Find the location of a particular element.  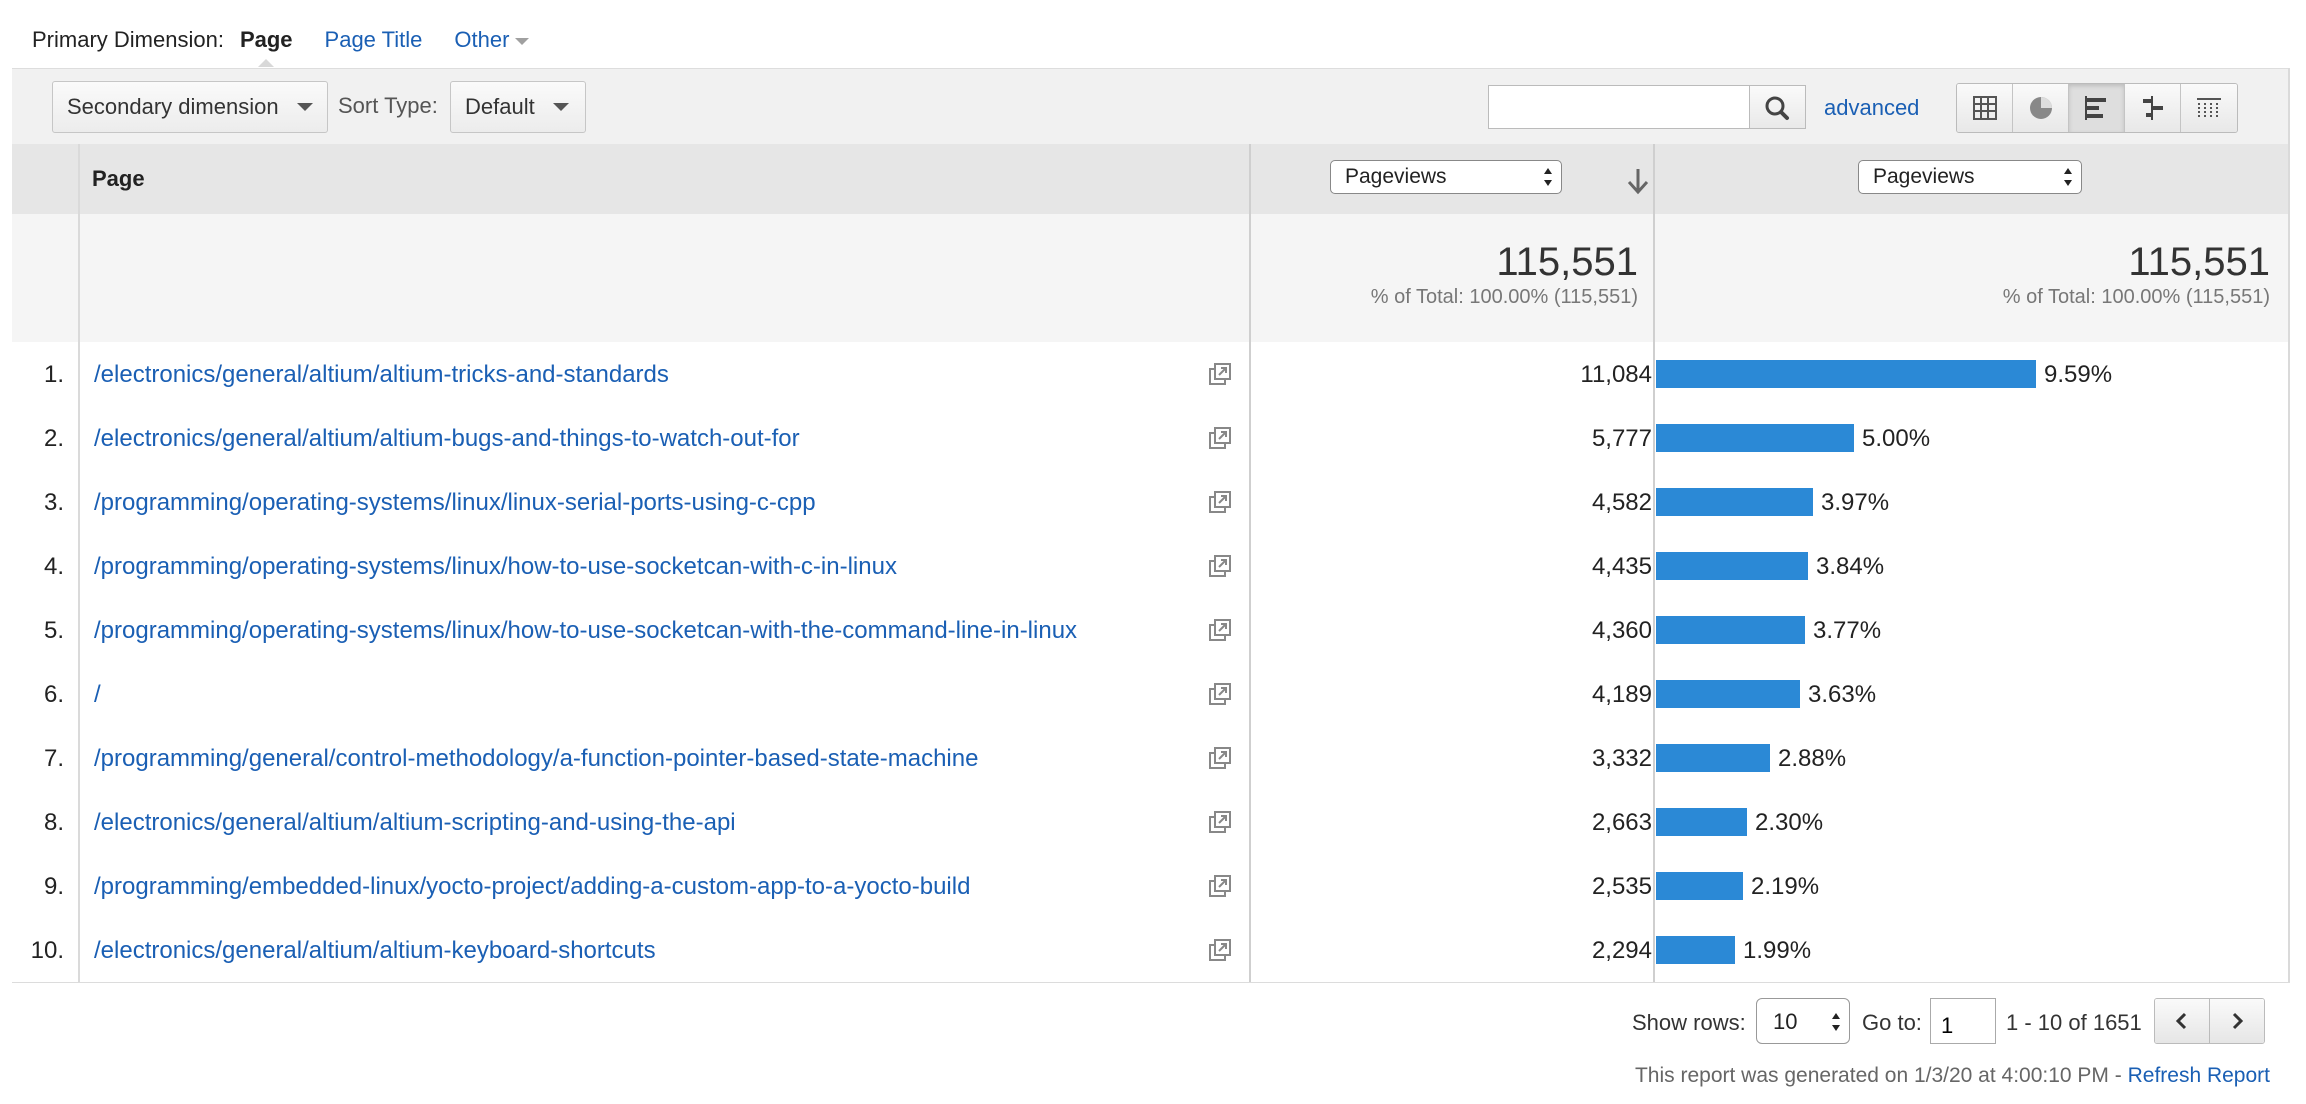

bar-view-icon is located at coordinates (2095, 108).